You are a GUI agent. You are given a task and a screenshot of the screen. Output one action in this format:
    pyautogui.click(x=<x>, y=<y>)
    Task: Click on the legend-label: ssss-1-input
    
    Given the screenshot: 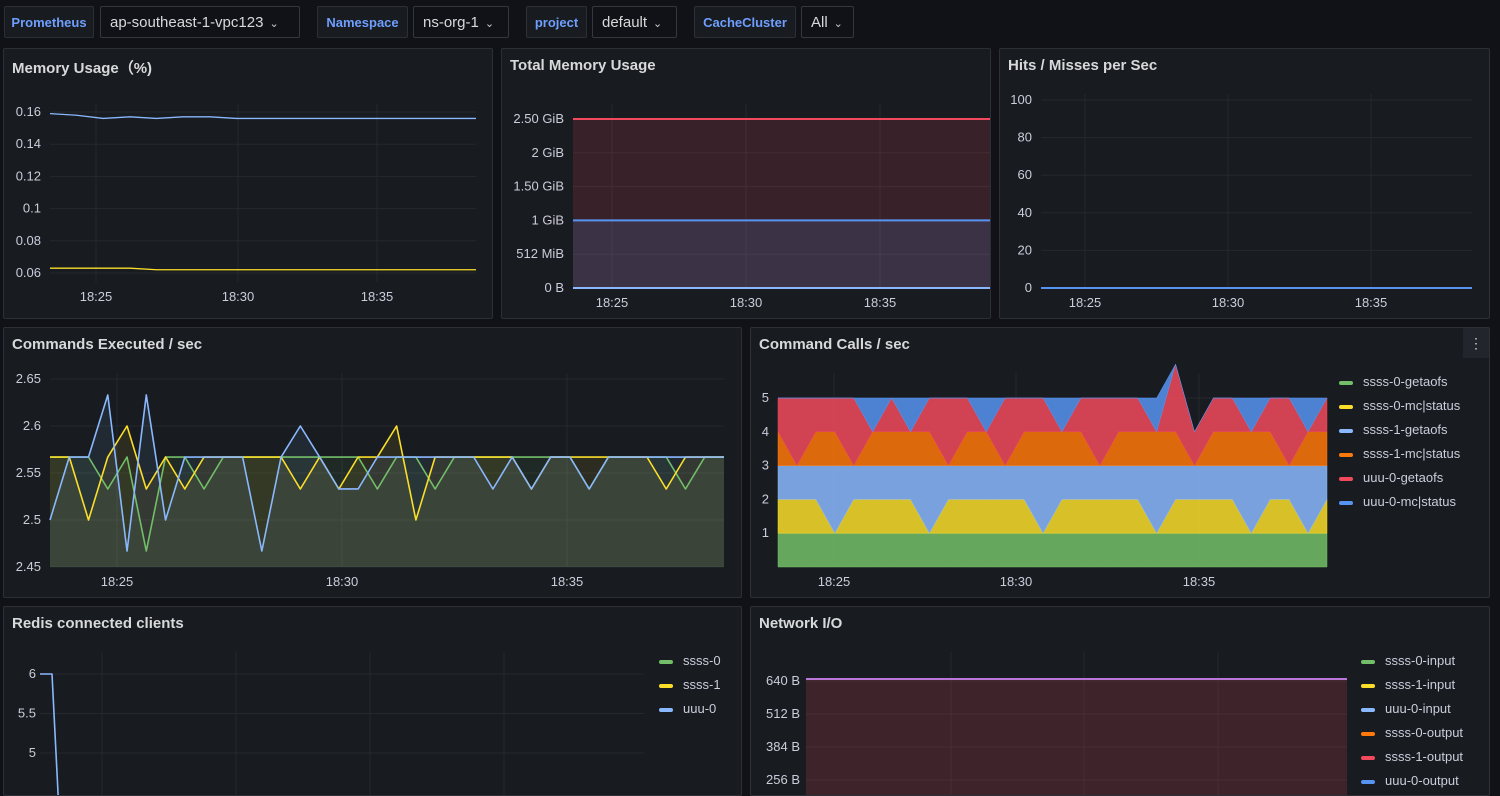 What is the action you would take?
    pyautogui.click(x=1420, y=684)
    